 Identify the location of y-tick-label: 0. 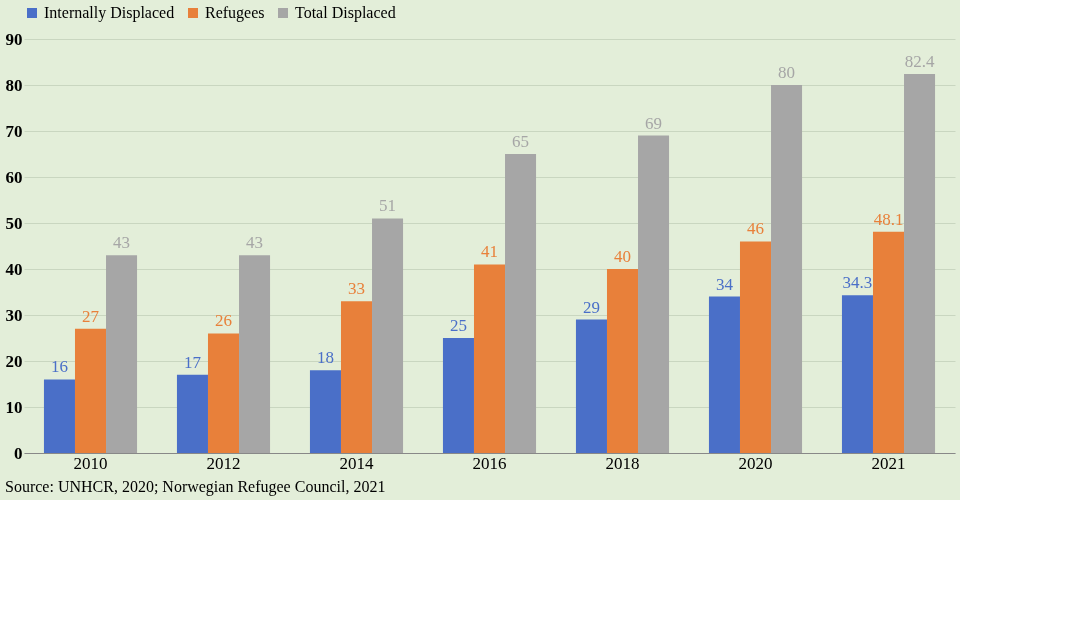
(18, 453).